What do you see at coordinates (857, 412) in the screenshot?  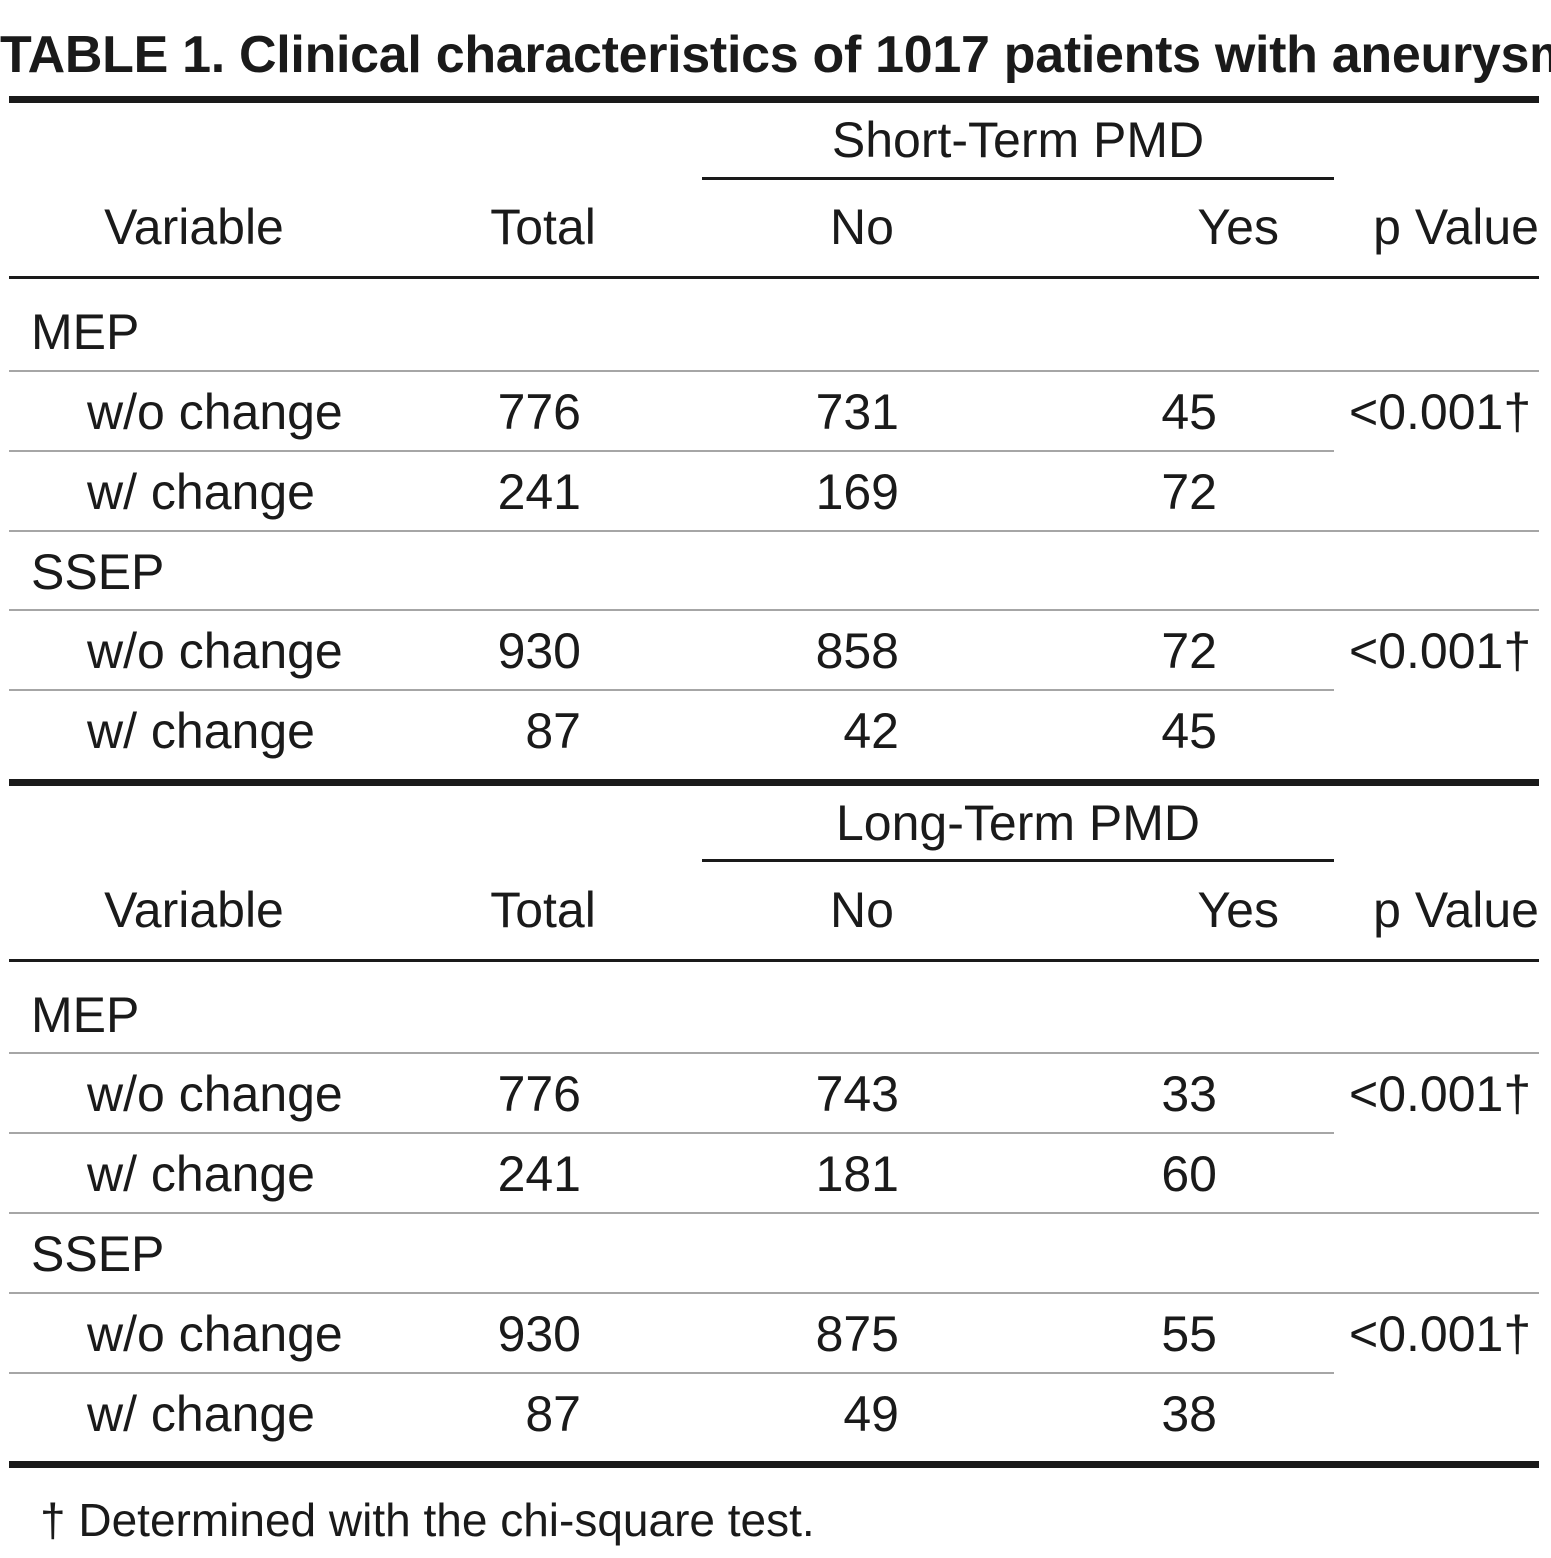 I see `cell-no: 731` at bounding box center [857, 412].